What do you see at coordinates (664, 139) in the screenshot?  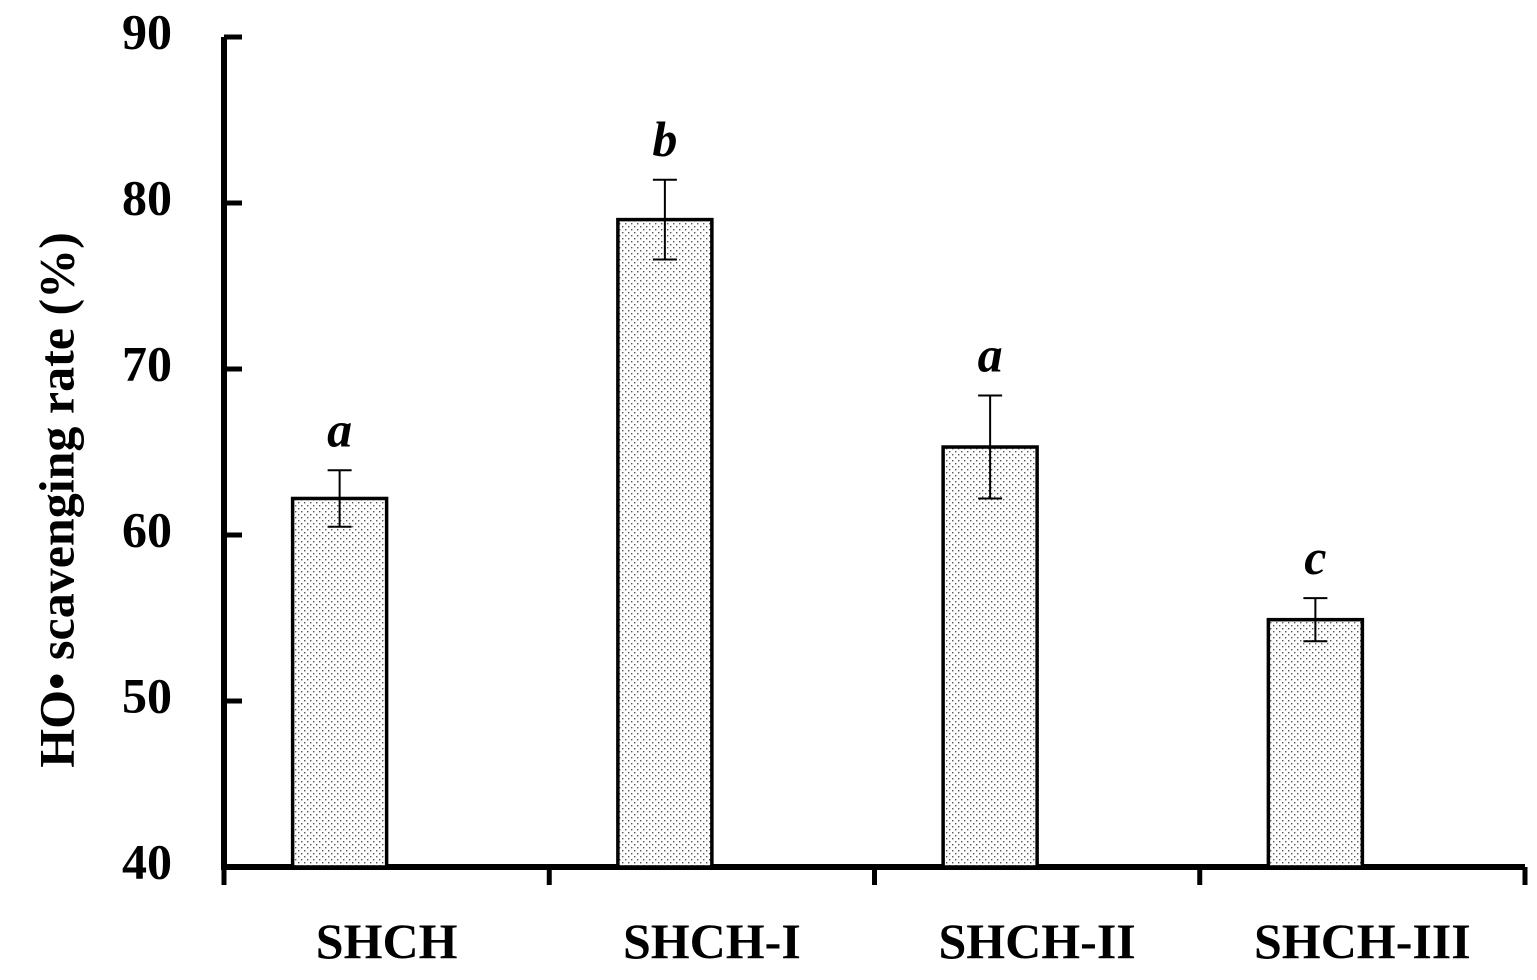 I see `significance-label: b` at bounding box center [664, 139].